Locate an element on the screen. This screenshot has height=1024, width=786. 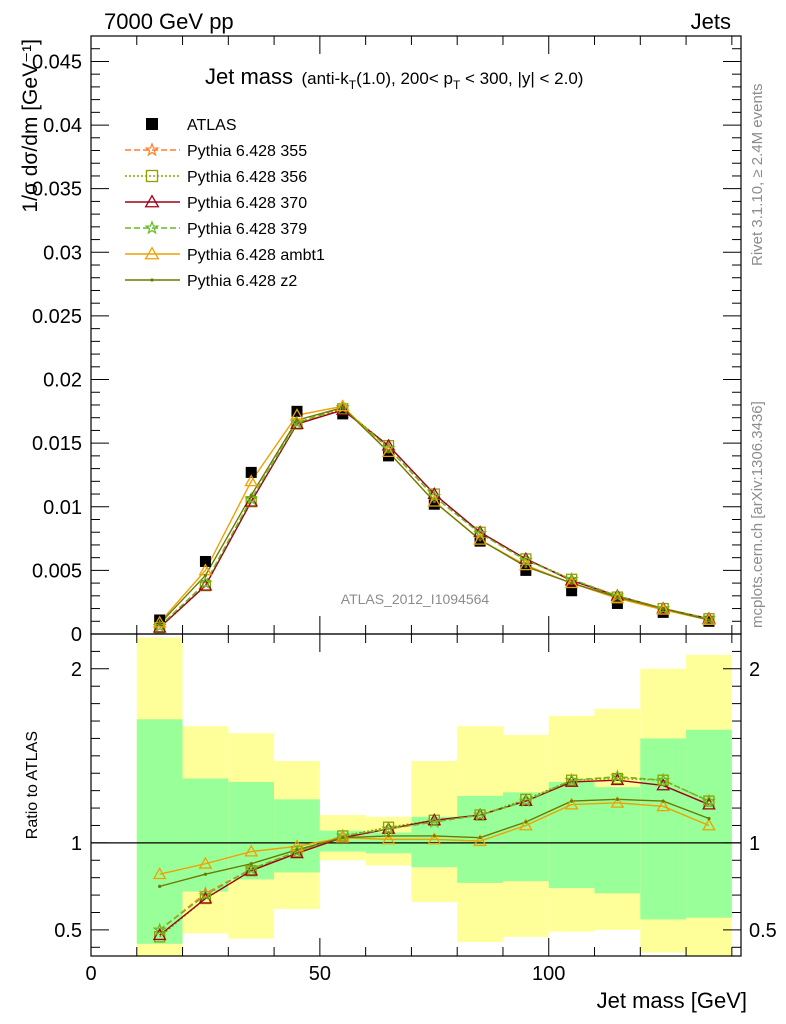
header-right-label: Jets is located at coordinates (711, 21).